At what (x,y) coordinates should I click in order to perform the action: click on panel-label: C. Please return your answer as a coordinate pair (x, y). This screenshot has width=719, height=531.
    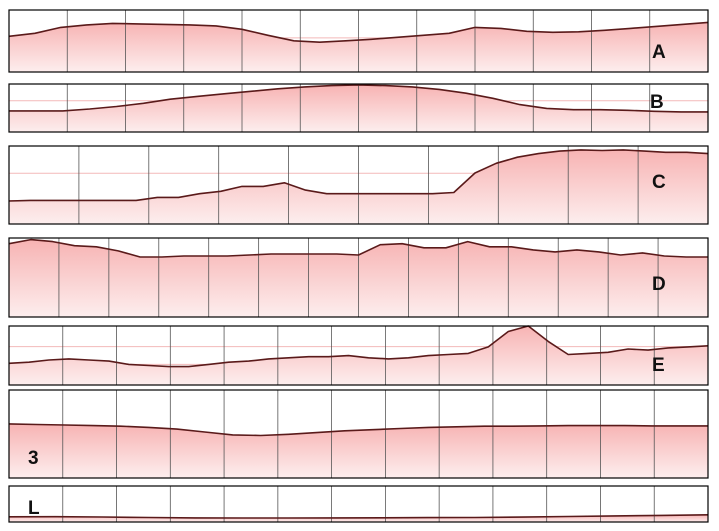
    Looking at the image, I should click on (659, 182).